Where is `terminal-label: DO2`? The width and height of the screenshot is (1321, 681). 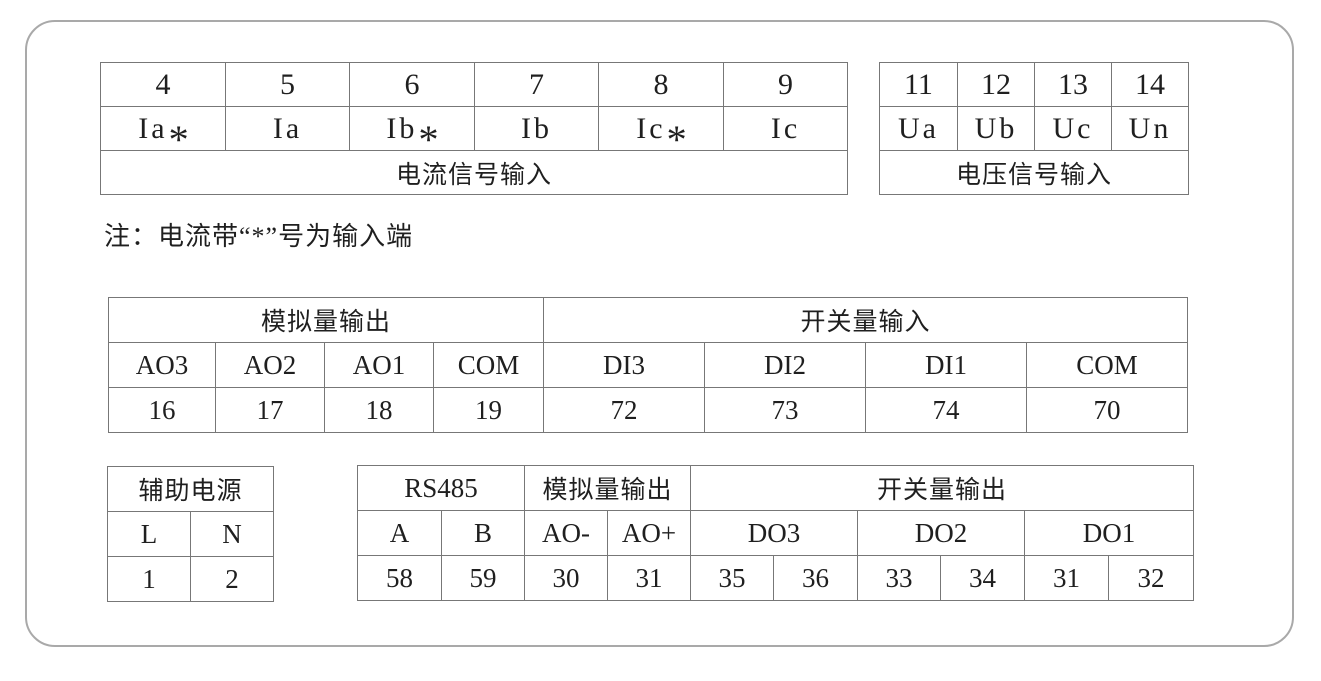
terminal-label: DO2 is located at coordinates (941, 533).